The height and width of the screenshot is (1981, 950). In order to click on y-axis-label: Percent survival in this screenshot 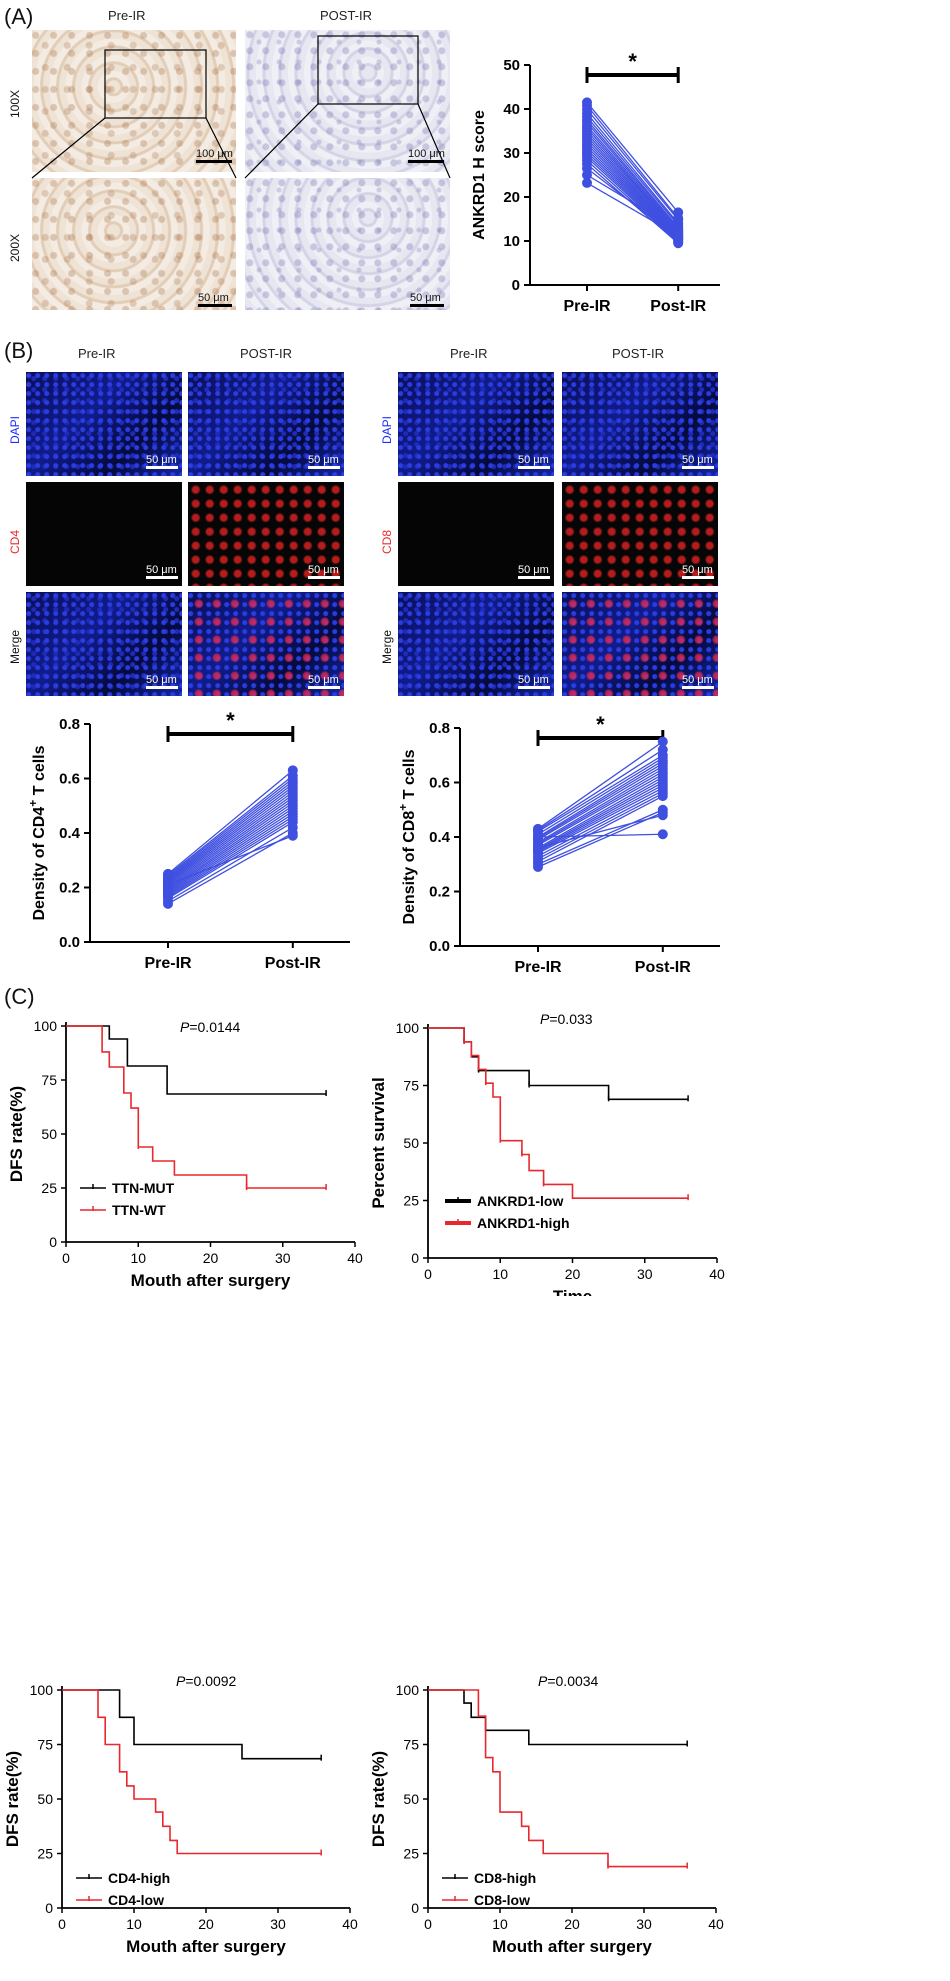, I will do `click(379, 1142)`.